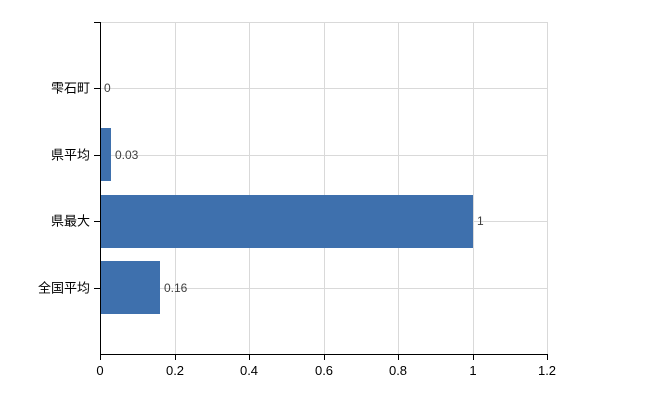 This screenshot has width=650, height=400. I want to click on category-label: 県平均, so click(70, 155).